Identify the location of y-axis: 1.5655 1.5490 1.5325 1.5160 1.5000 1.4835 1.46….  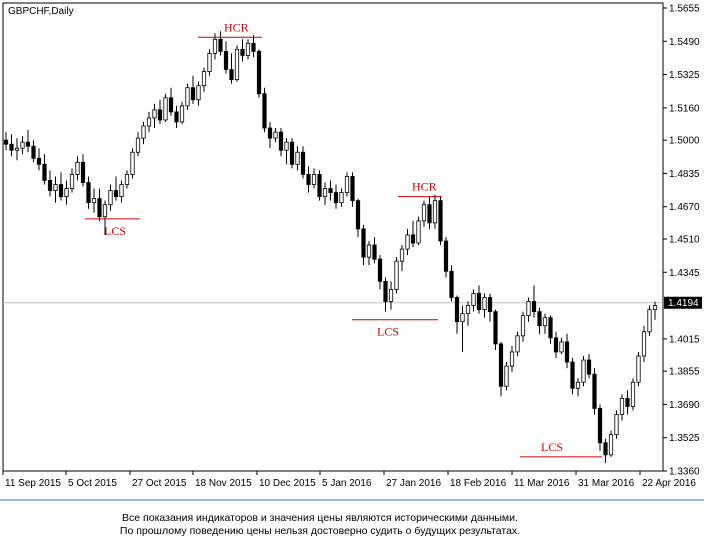
(682, 241).